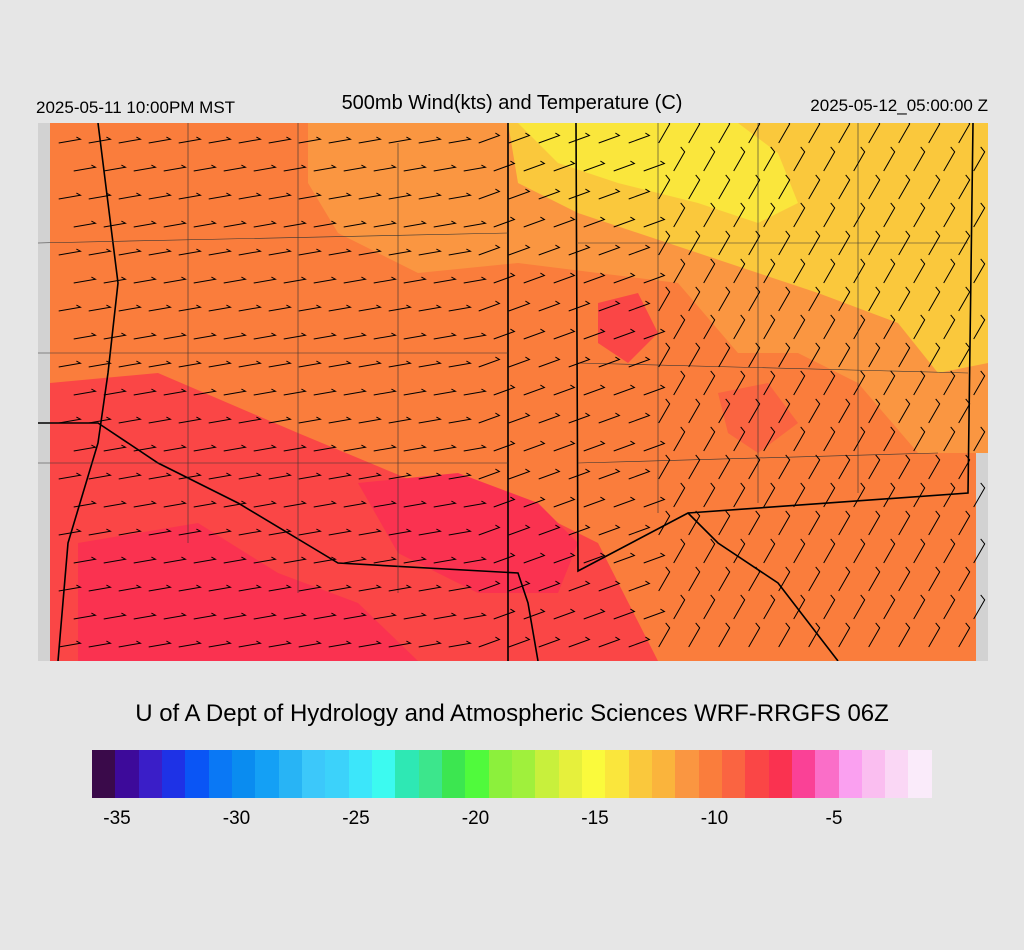 Image resolution: width=1024 pixels, height=950 pixels. What do you see at coordinates (899, 105) in the screenshot?
I see `valid-time-utc: 2025-05-12_05:00:00 Z` at bounding box center [899, 105].